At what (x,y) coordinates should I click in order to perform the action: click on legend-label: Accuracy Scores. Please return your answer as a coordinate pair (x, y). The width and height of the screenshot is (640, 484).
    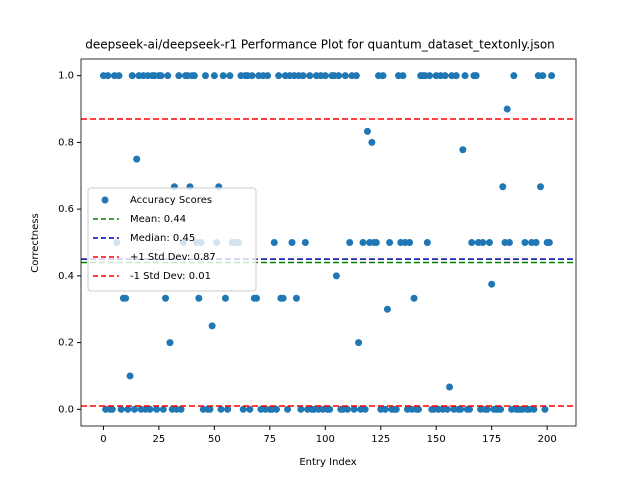
    Looking at the image, I should click on (171, 200).